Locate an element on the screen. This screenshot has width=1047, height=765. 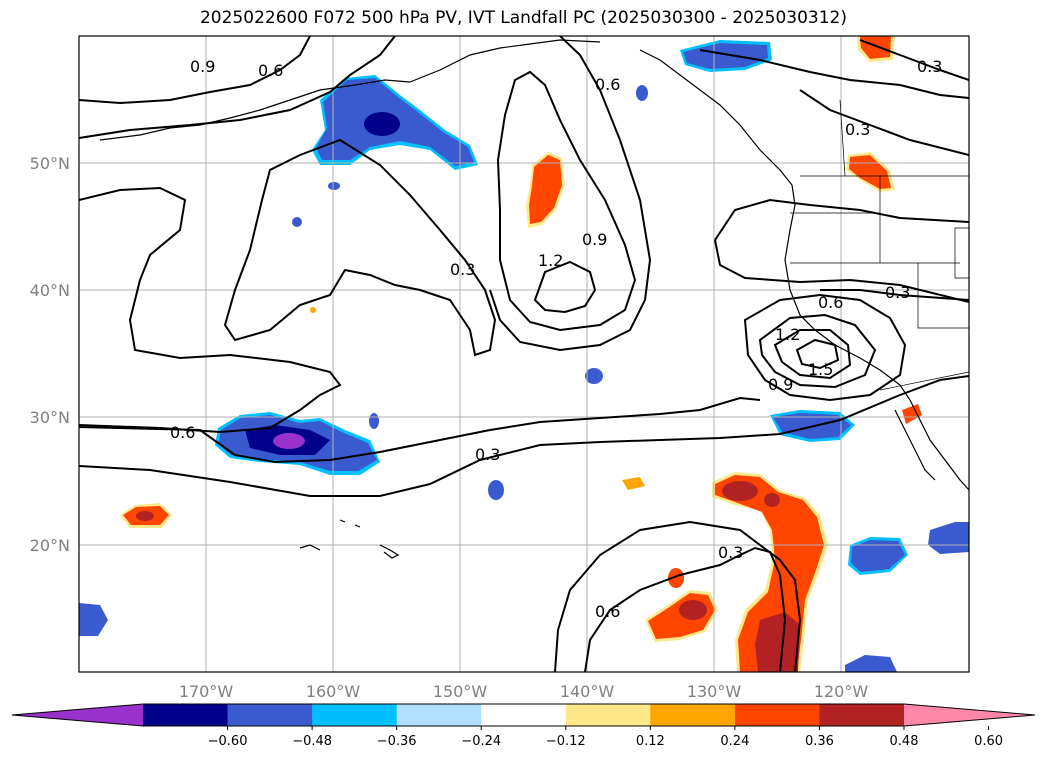
lat-label: 30°N is located at coordinates (50, 417).